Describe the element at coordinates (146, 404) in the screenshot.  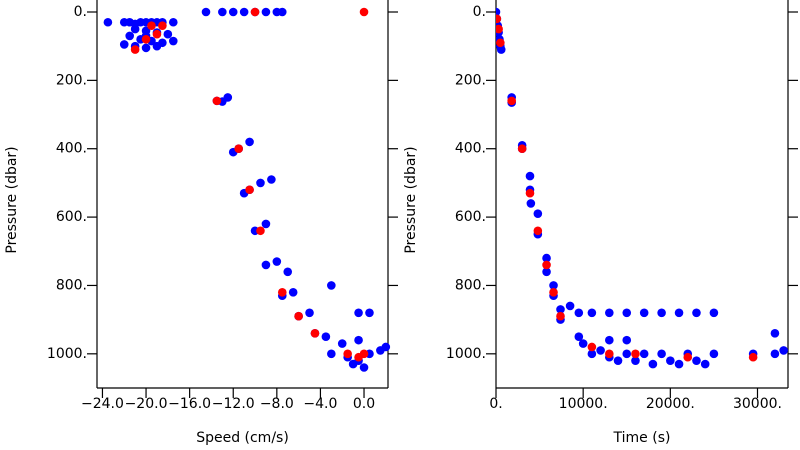
I see `x-tick-label: −20.0` at that location.